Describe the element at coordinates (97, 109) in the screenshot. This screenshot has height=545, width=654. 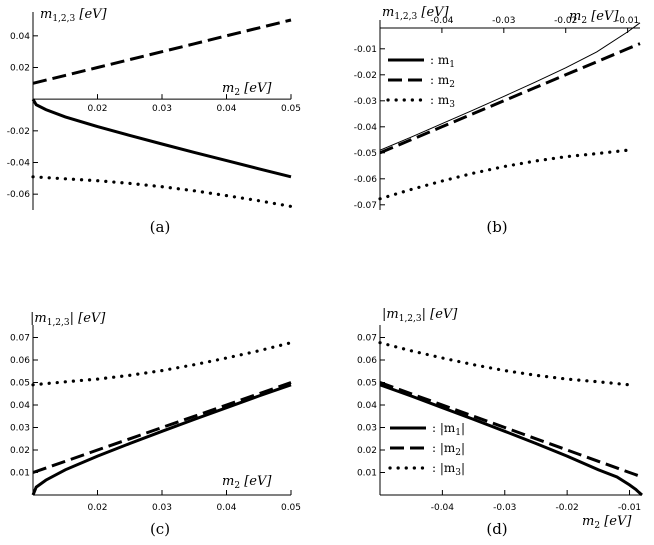
I see `panel-a-x-tick-label: 0.02` at that location.